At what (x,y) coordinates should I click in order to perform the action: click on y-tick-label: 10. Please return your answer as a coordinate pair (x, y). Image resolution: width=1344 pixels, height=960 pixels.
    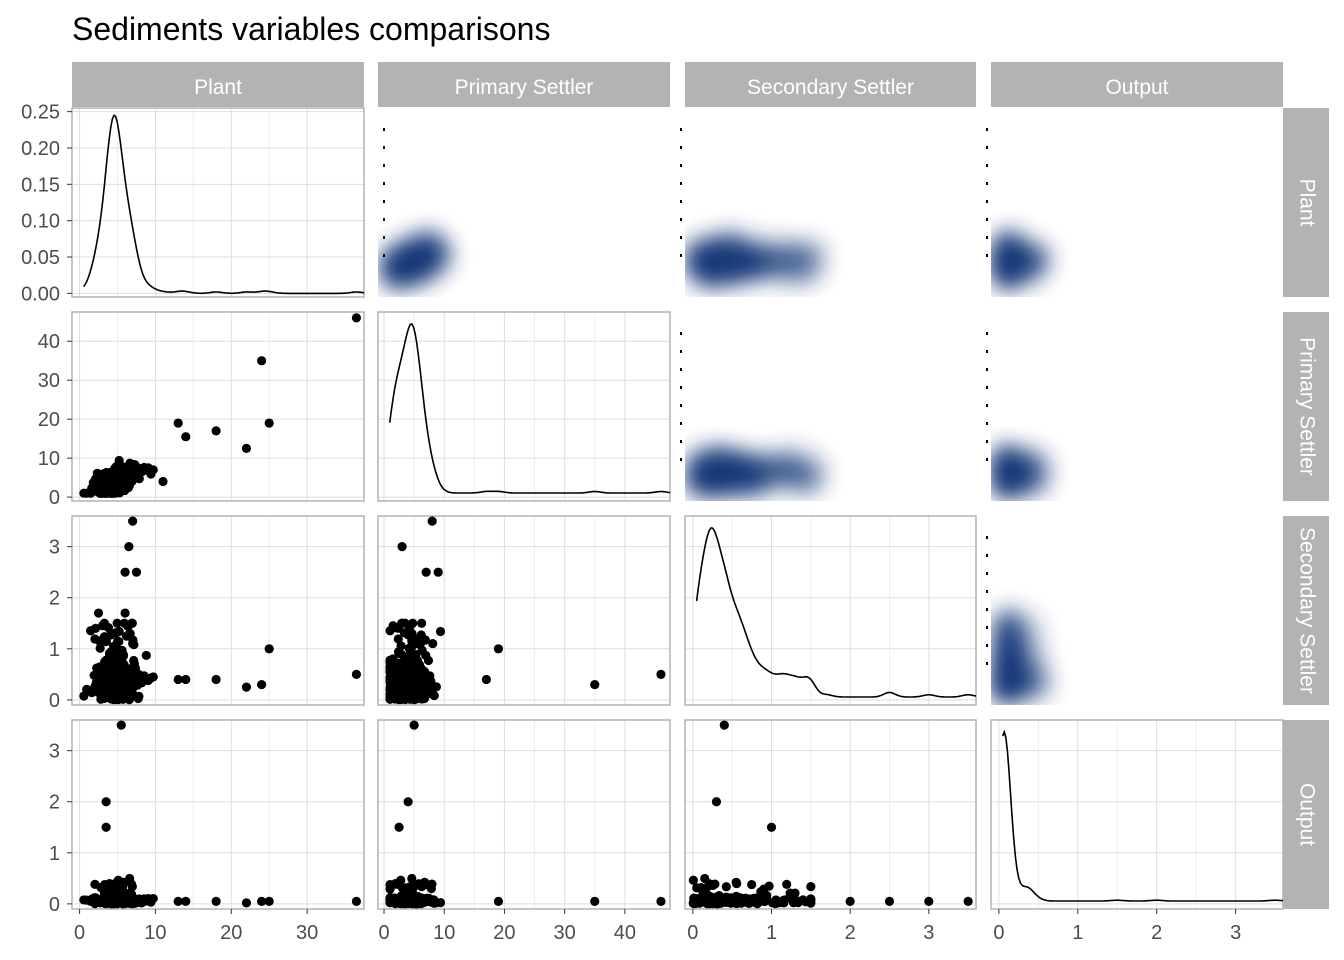
    Looking at the image, I should click on (49, 459).